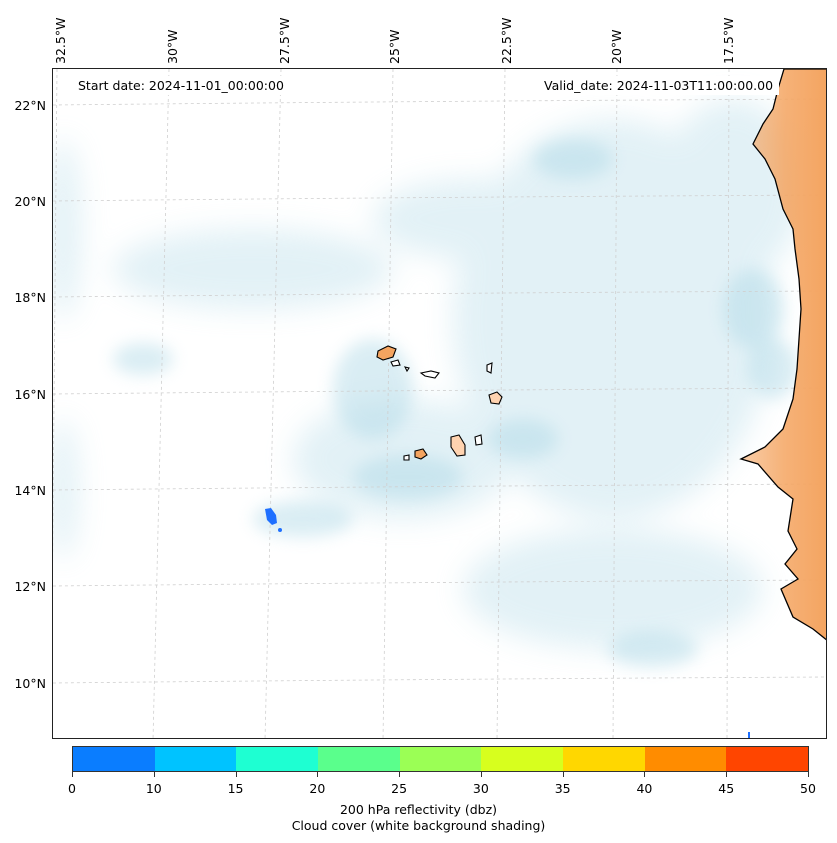 This screenshot has height=843, width=837. Describe the element at coordinates (418, 809) in the screenshot. I see `colorbar-label: 200 hPa reflectivity (dbz)` at that location.